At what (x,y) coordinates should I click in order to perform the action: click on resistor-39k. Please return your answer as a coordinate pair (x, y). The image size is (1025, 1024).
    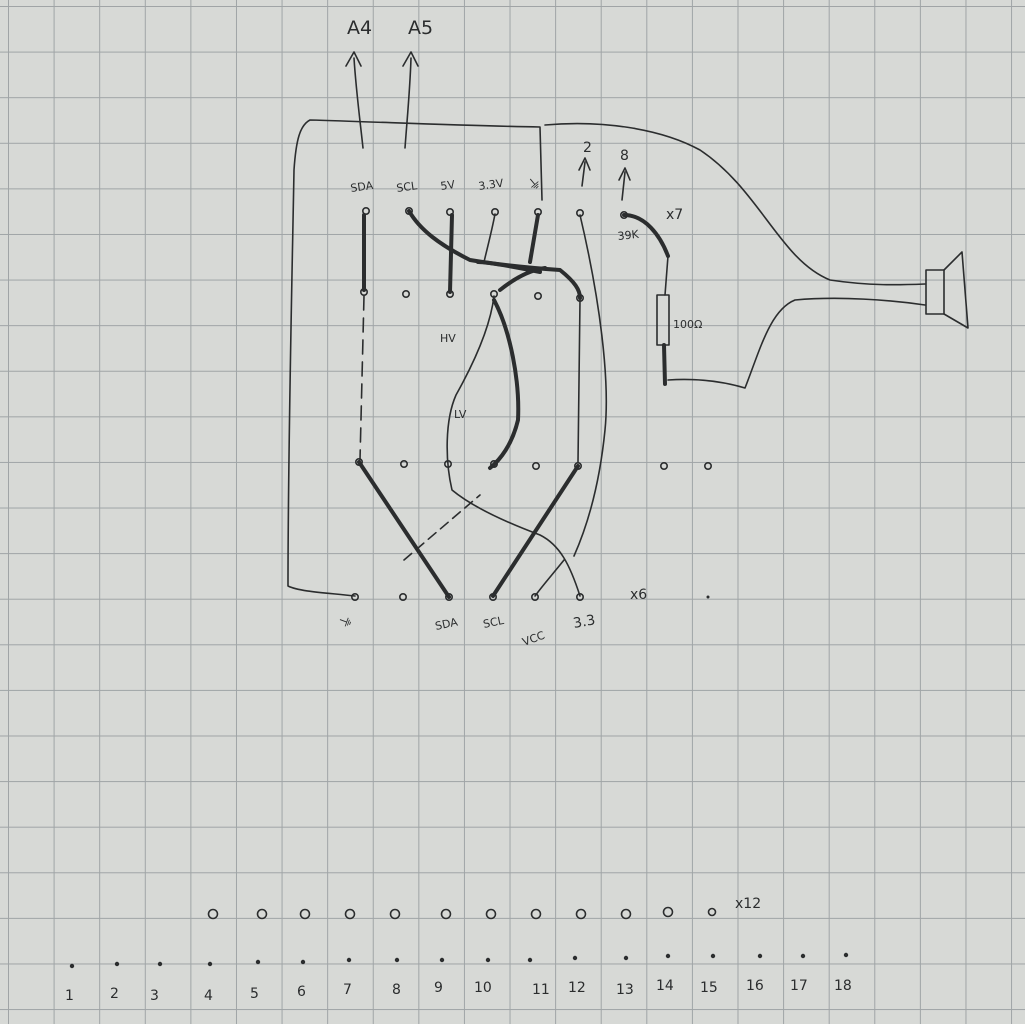
    Looking at the image, I should click on (646, 235).